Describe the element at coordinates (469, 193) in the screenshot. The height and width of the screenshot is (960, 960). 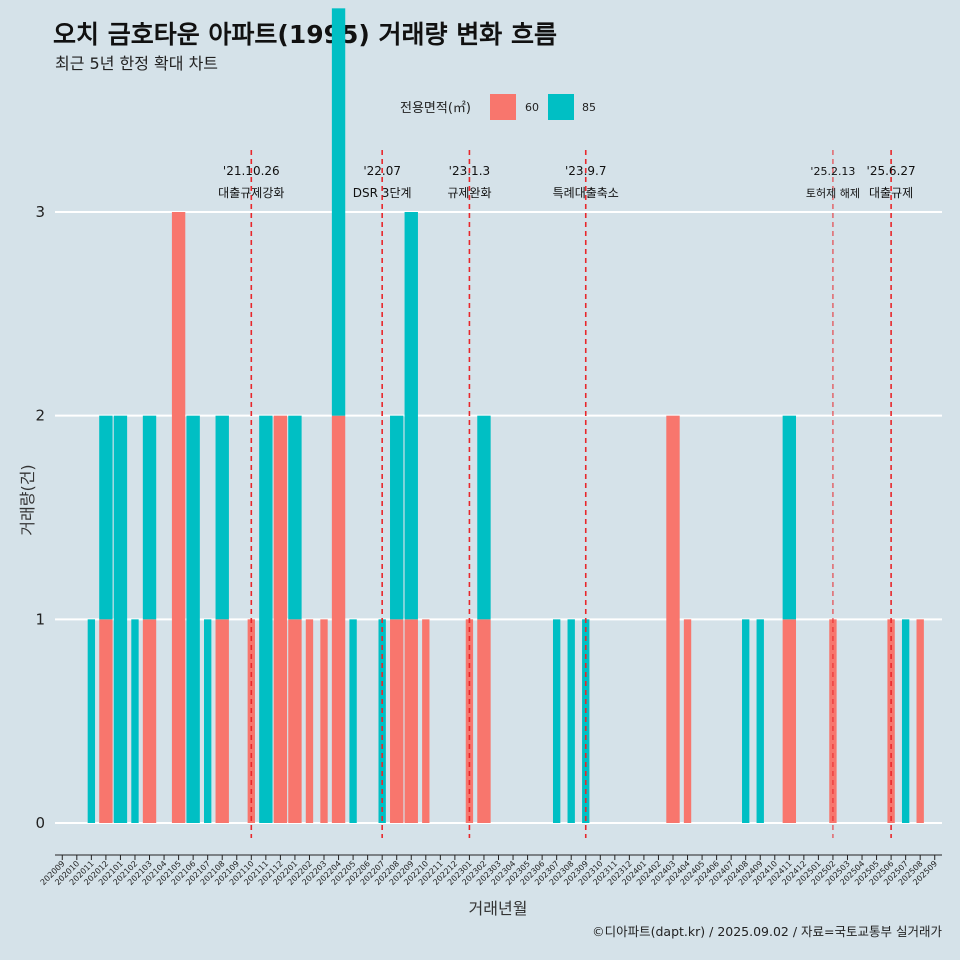
I see `event-label: 규제완화` at that location.